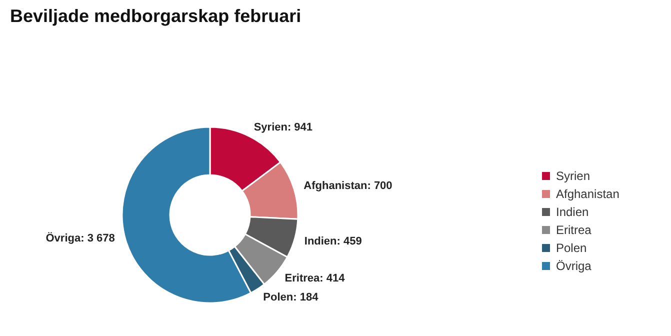 The image size is (671, 336). What do you see at coordinates (574, 230) in the screenshot?
I see `legend-label: Eritrea` at bounding box center [574, 230].